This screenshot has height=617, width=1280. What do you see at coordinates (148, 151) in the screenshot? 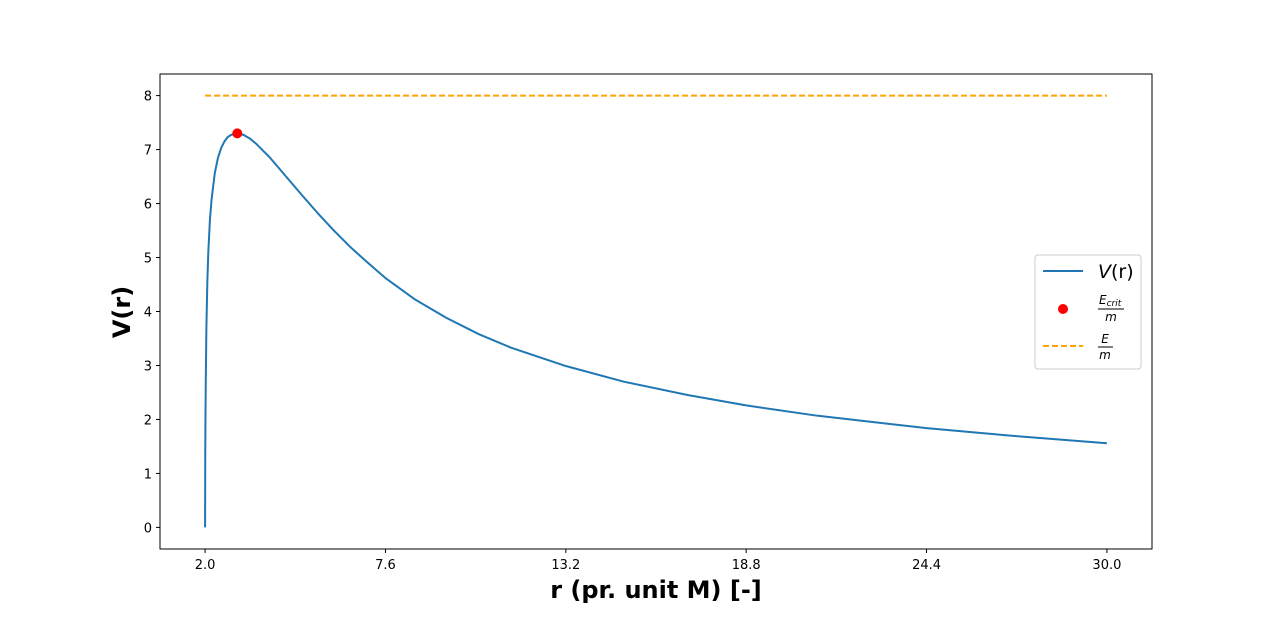
I see `y-tick-label: 7` at bounding box center [148, 151].